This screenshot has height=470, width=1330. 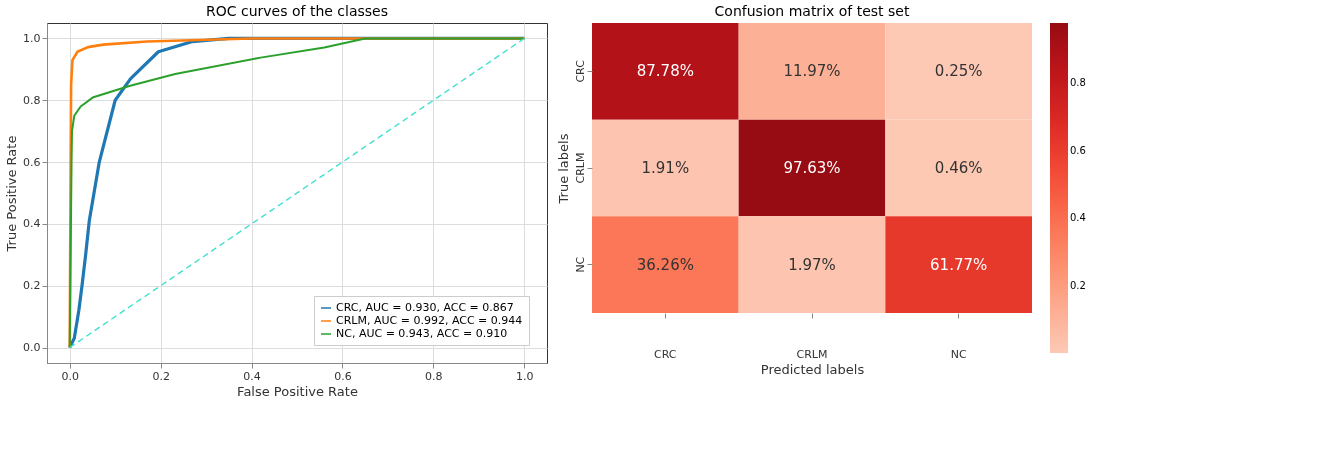 What do you see at coordinates (1078, 150) in the screenshot?
I see `color-bar-label: 0.6` at bounding box center [1078, 150].